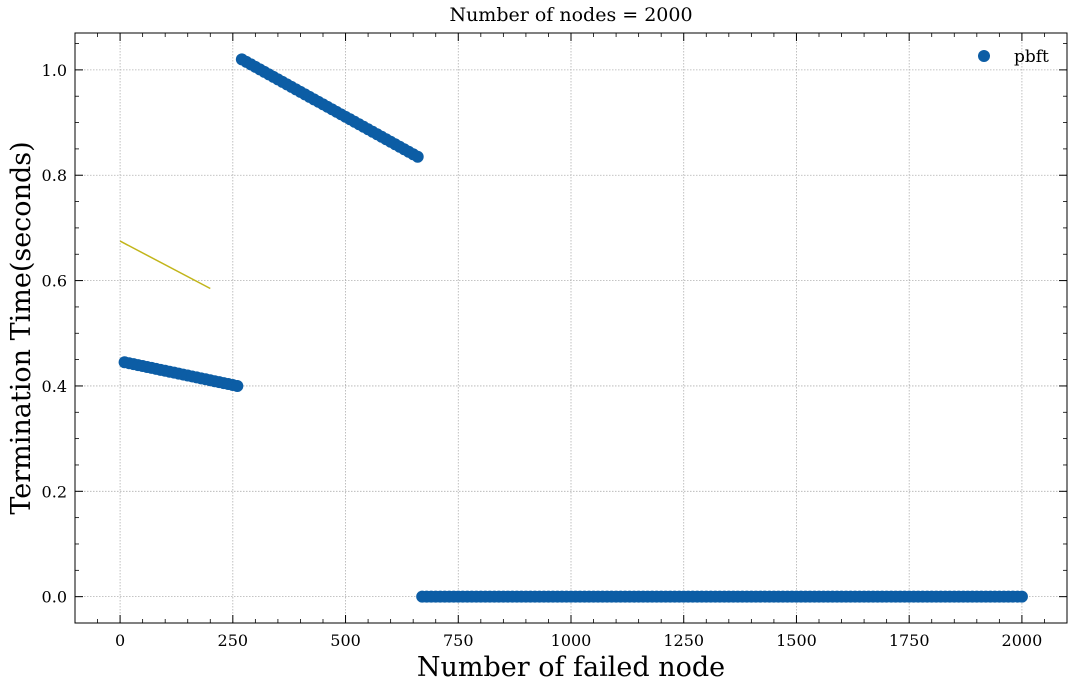 This screenshot has width=1073, height=692. I want to click on y-tick-label: 0.0, so click(54, 597).